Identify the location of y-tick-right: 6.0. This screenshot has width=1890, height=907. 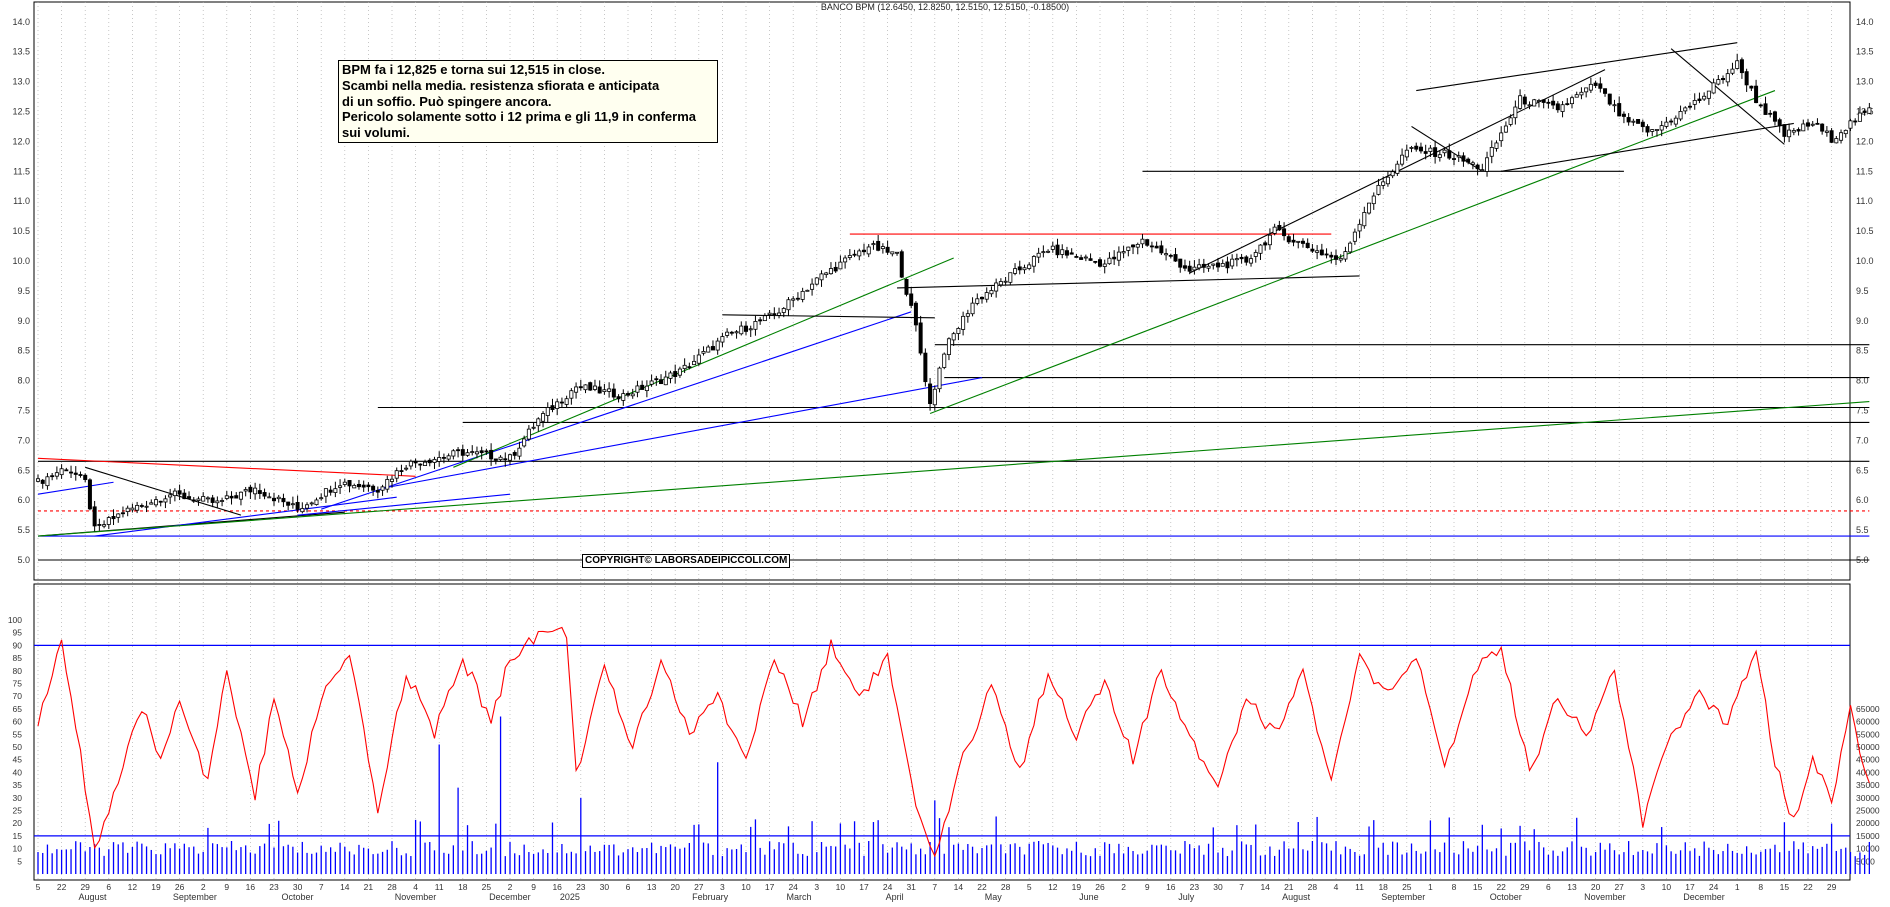
(1862, 500).